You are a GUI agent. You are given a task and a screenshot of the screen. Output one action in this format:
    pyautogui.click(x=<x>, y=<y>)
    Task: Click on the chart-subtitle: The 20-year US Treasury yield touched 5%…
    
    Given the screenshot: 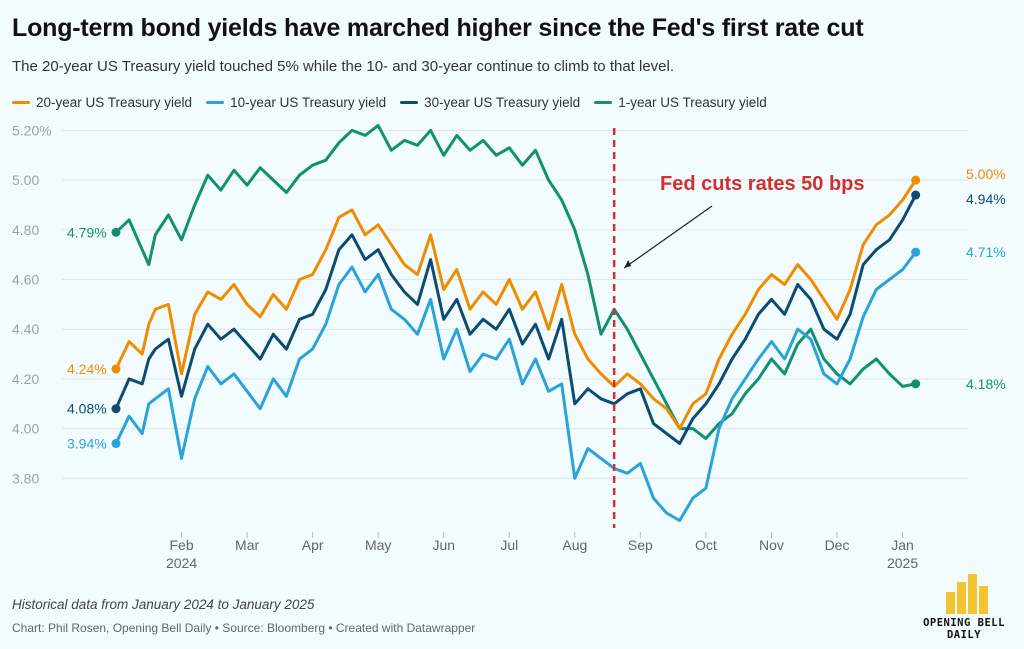 What is the action you would take?
    pyautogui.click(x=343, y=66)
    